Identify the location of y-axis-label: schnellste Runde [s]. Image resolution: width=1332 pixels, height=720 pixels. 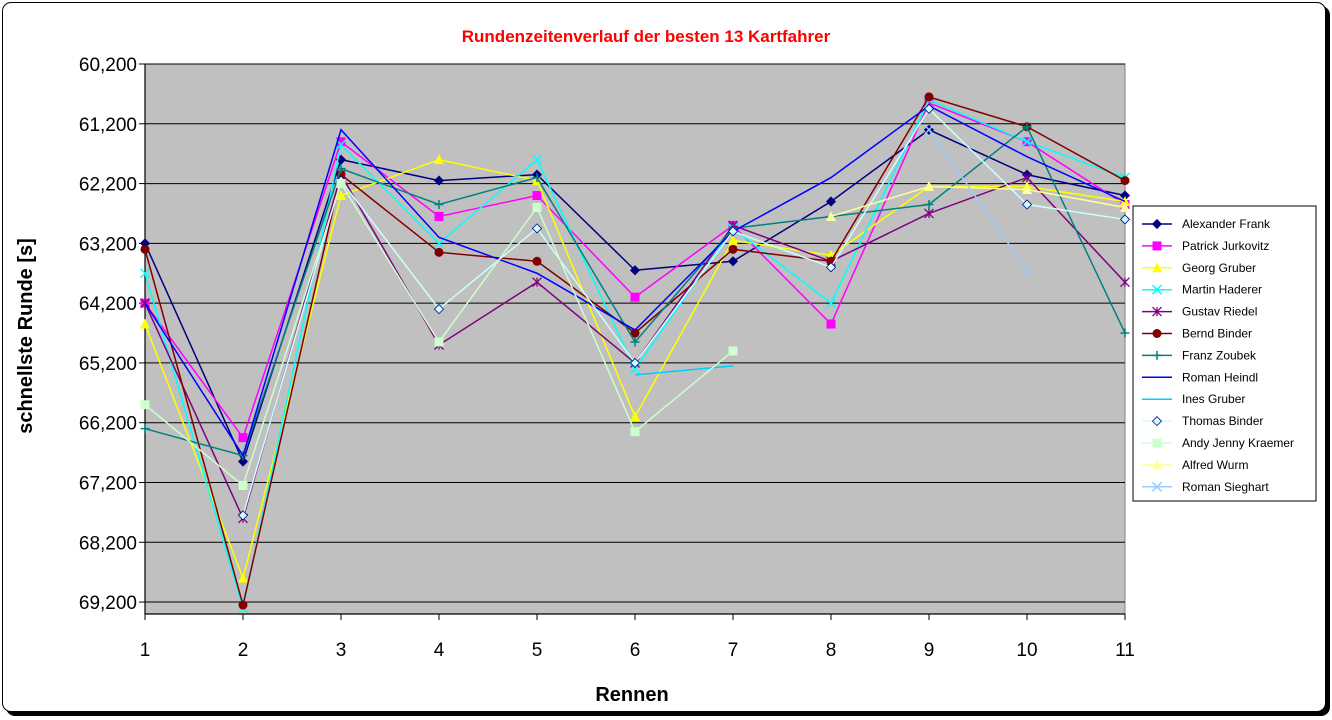
(26, 336).